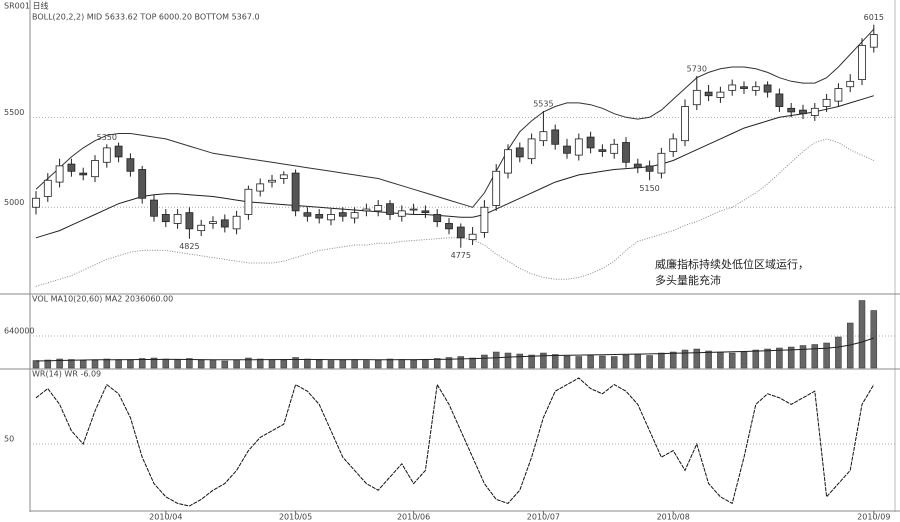  I want to click on x-tick-label: 2010/08, so click(673, 517).